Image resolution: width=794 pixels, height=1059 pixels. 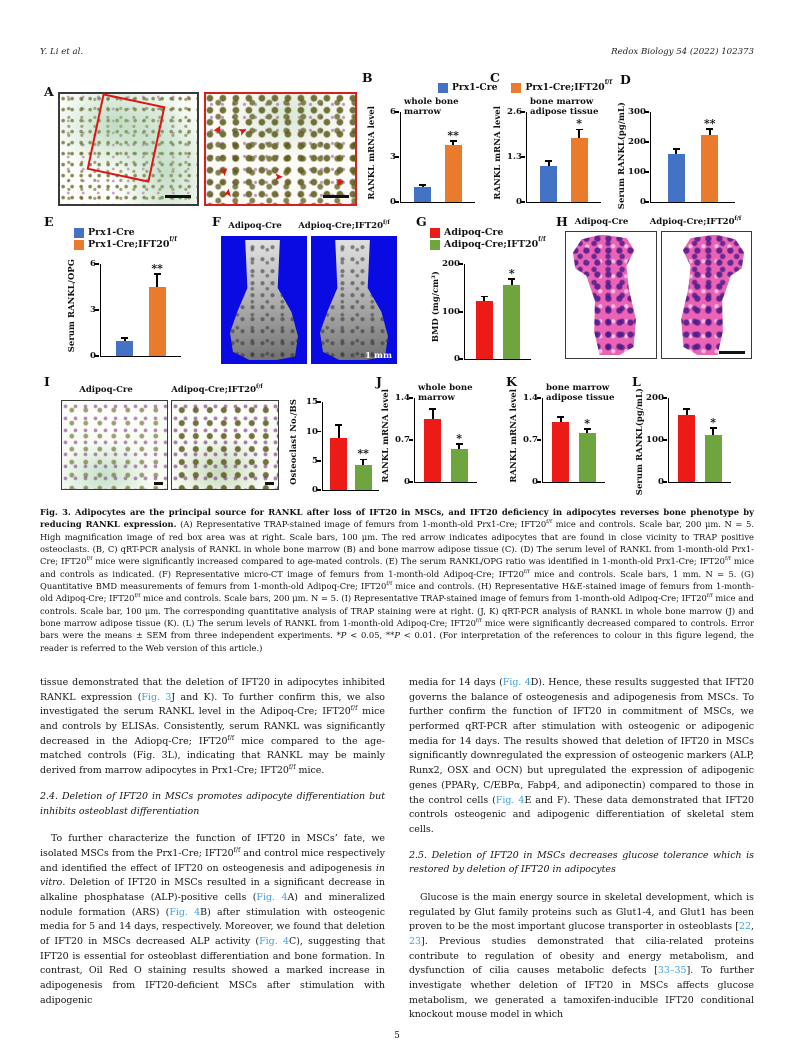 What do you see at coordinates (672, 971) in the screenshot?
I see `citation-link: 33–35` at bounding box center [672, 971].